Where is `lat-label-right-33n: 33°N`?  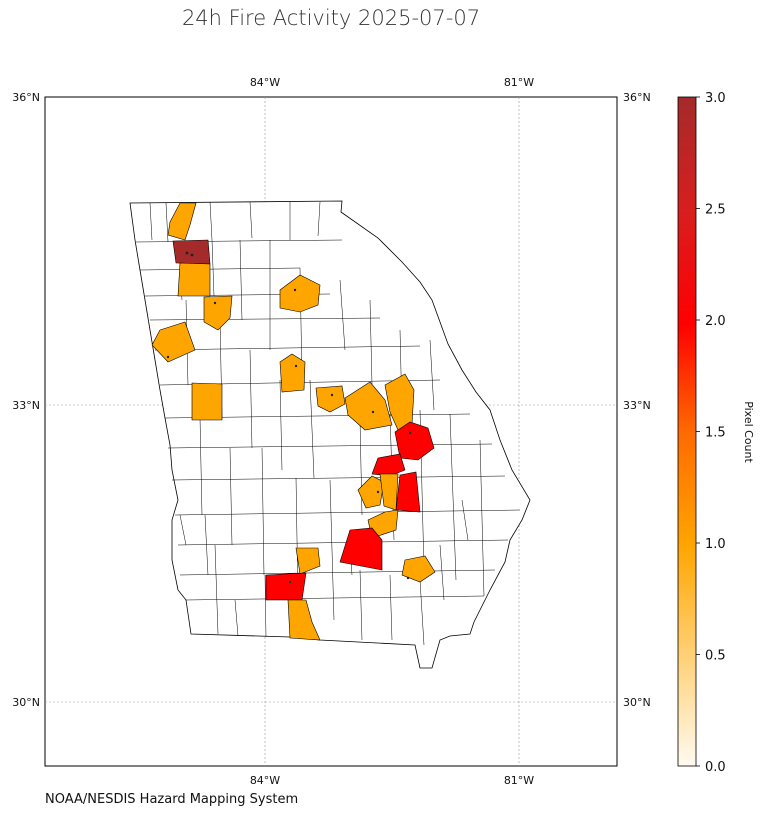
lat-label-right-33n: 33°N is located at coordinates (637, 405).